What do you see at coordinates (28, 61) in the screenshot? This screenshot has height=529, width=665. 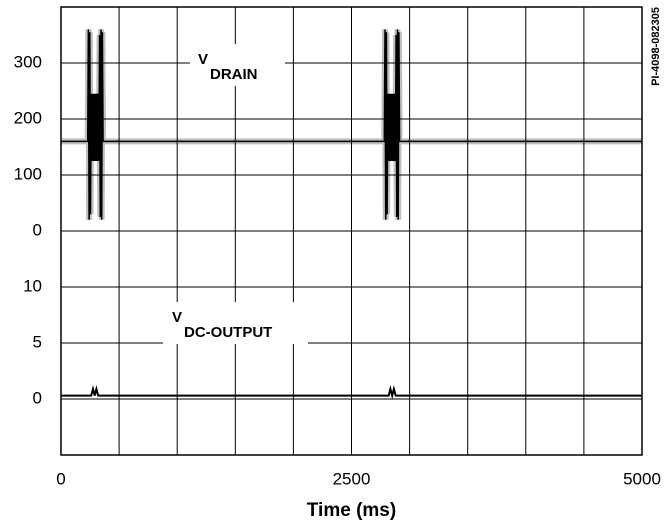 I see `y-tick-label: 300` at bounding box center [28, 61].